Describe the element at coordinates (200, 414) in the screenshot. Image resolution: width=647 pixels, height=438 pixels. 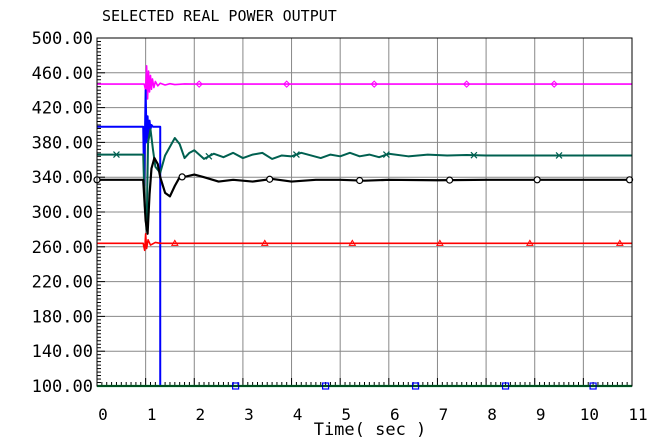
I see `x-tick-label: 2` at that location.